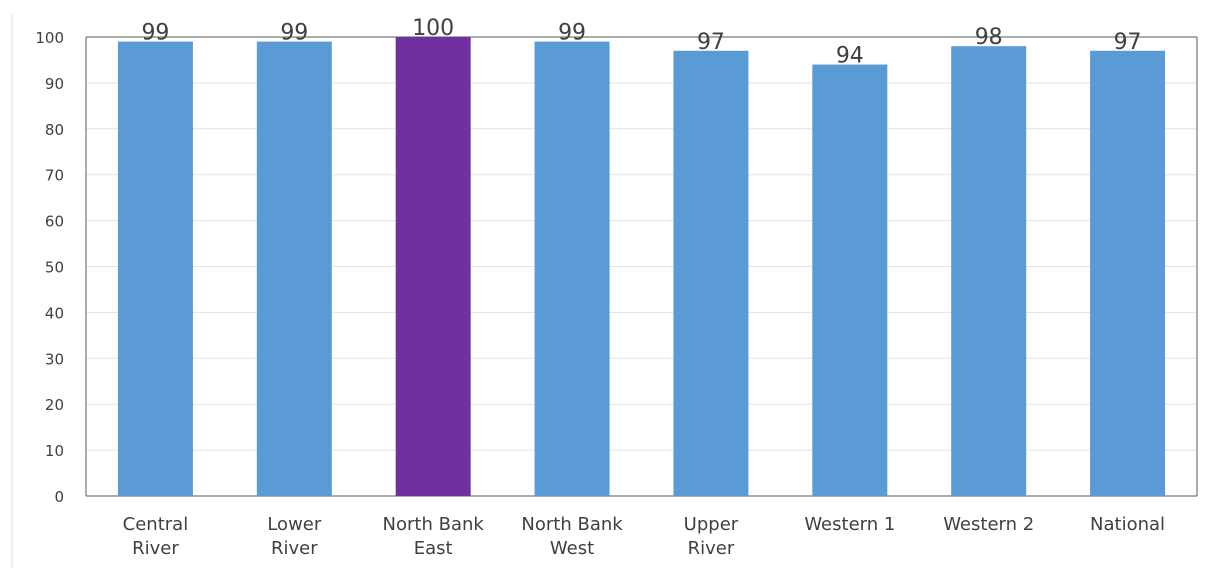  What do you see at coordinates (54, 313) in the screenshot?
I see `y-tick-label: 40` at bounding box center [54, 313].